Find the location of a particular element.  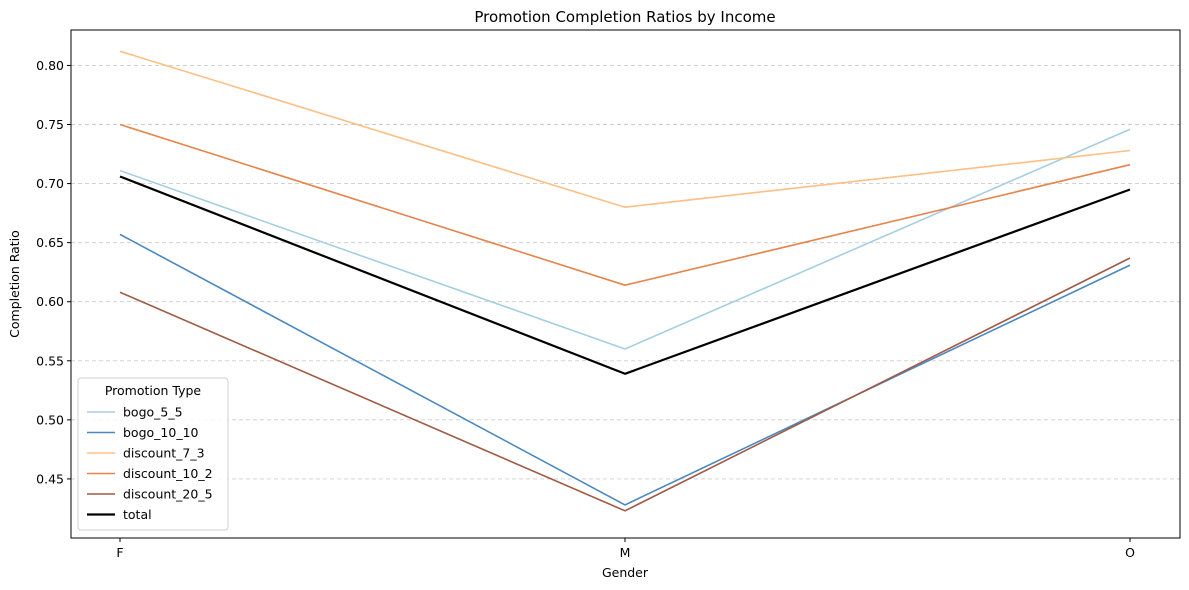

x-tick-label: M is located at coordinates (625, 552).